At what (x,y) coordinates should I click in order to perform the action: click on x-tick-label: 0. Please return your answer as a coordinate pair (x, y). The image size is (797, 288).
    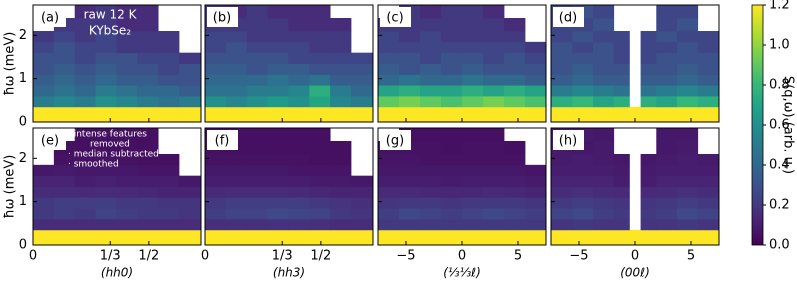
    Looking at the image, I should click on (205, 256).